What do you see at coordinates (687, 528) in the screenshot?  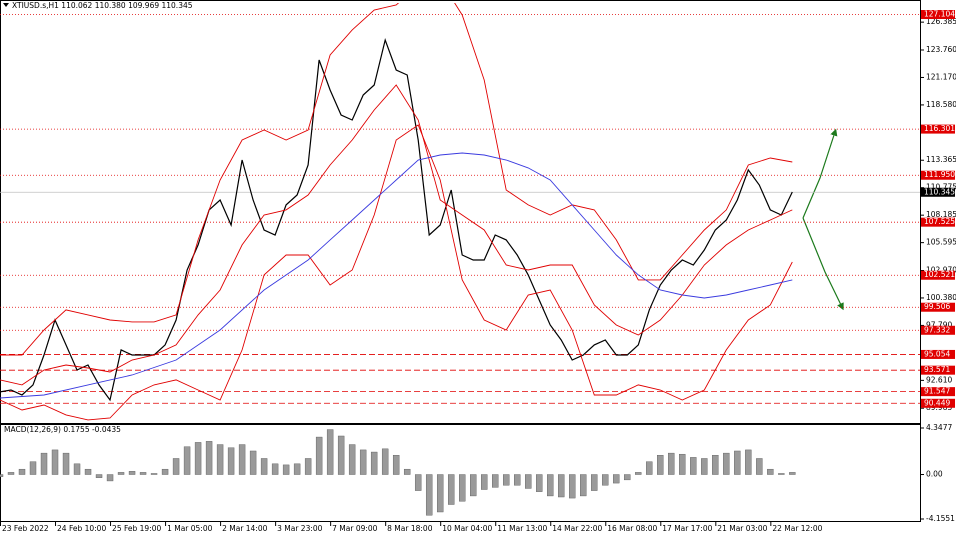 I see `x-tick-label: 17 Mar 17:00` at bounding box center [687, 528].